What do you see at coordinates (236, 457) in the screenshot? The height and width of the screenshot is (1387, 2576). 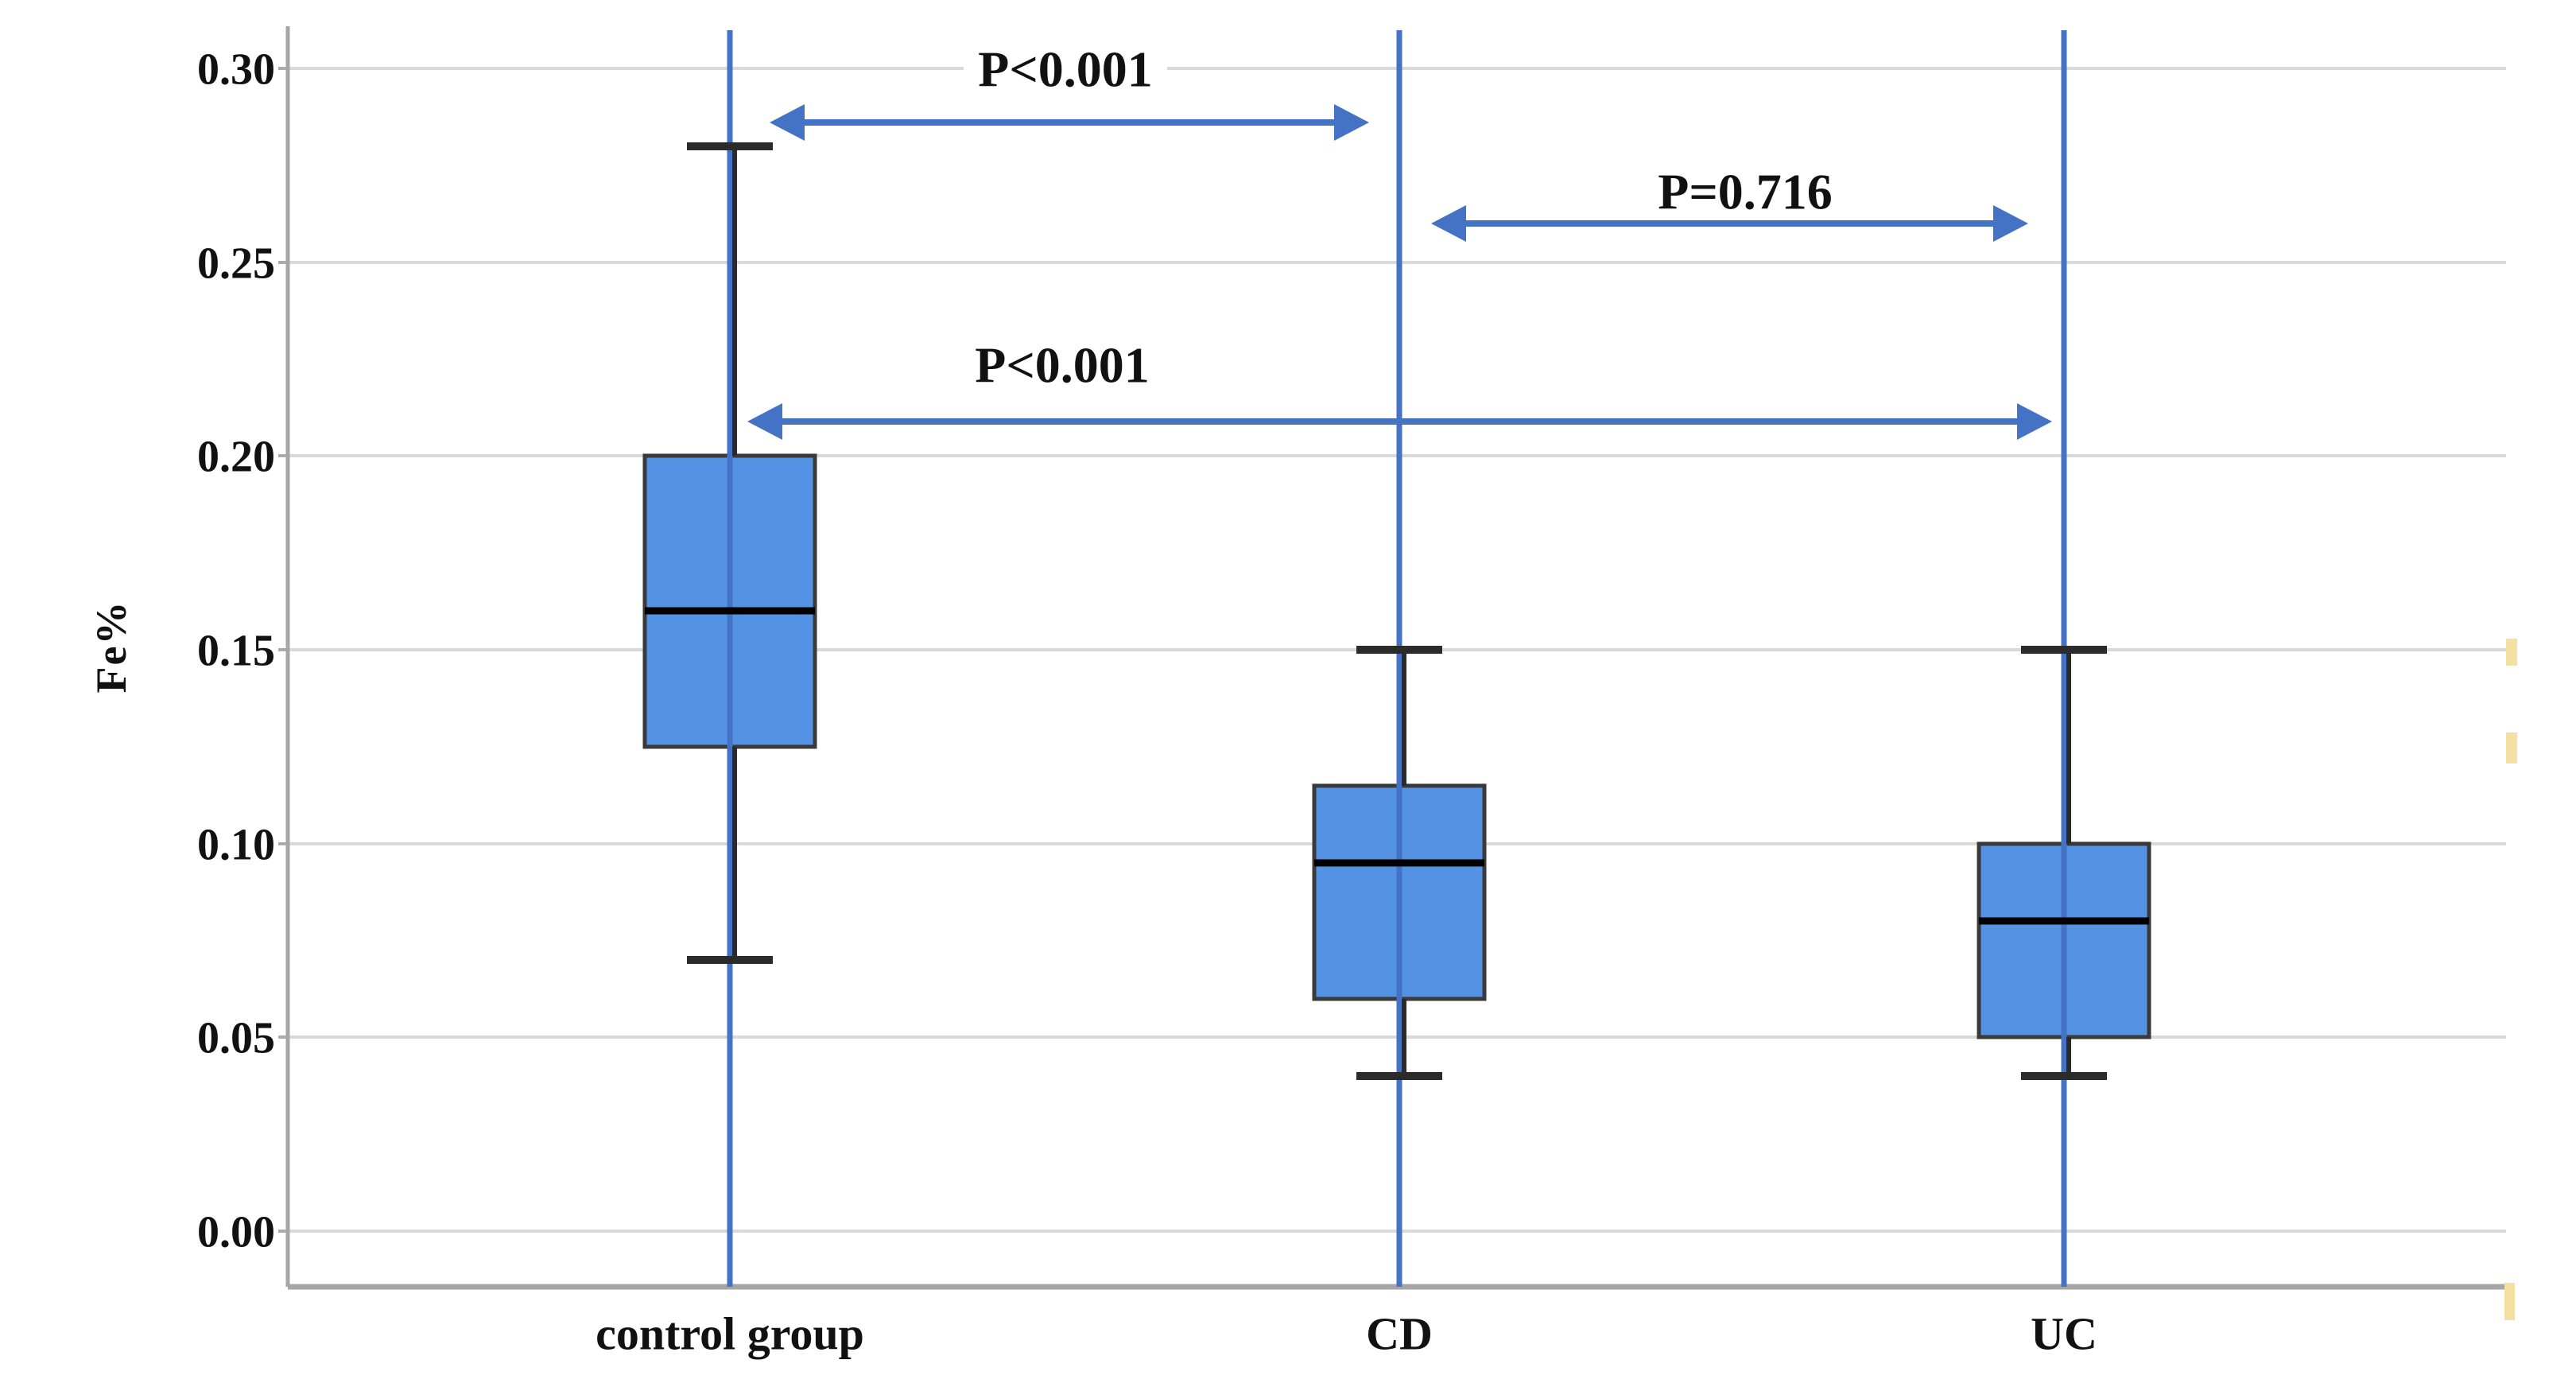 I see `y-tick-label: 0.20` at bounding box center [236, 457].